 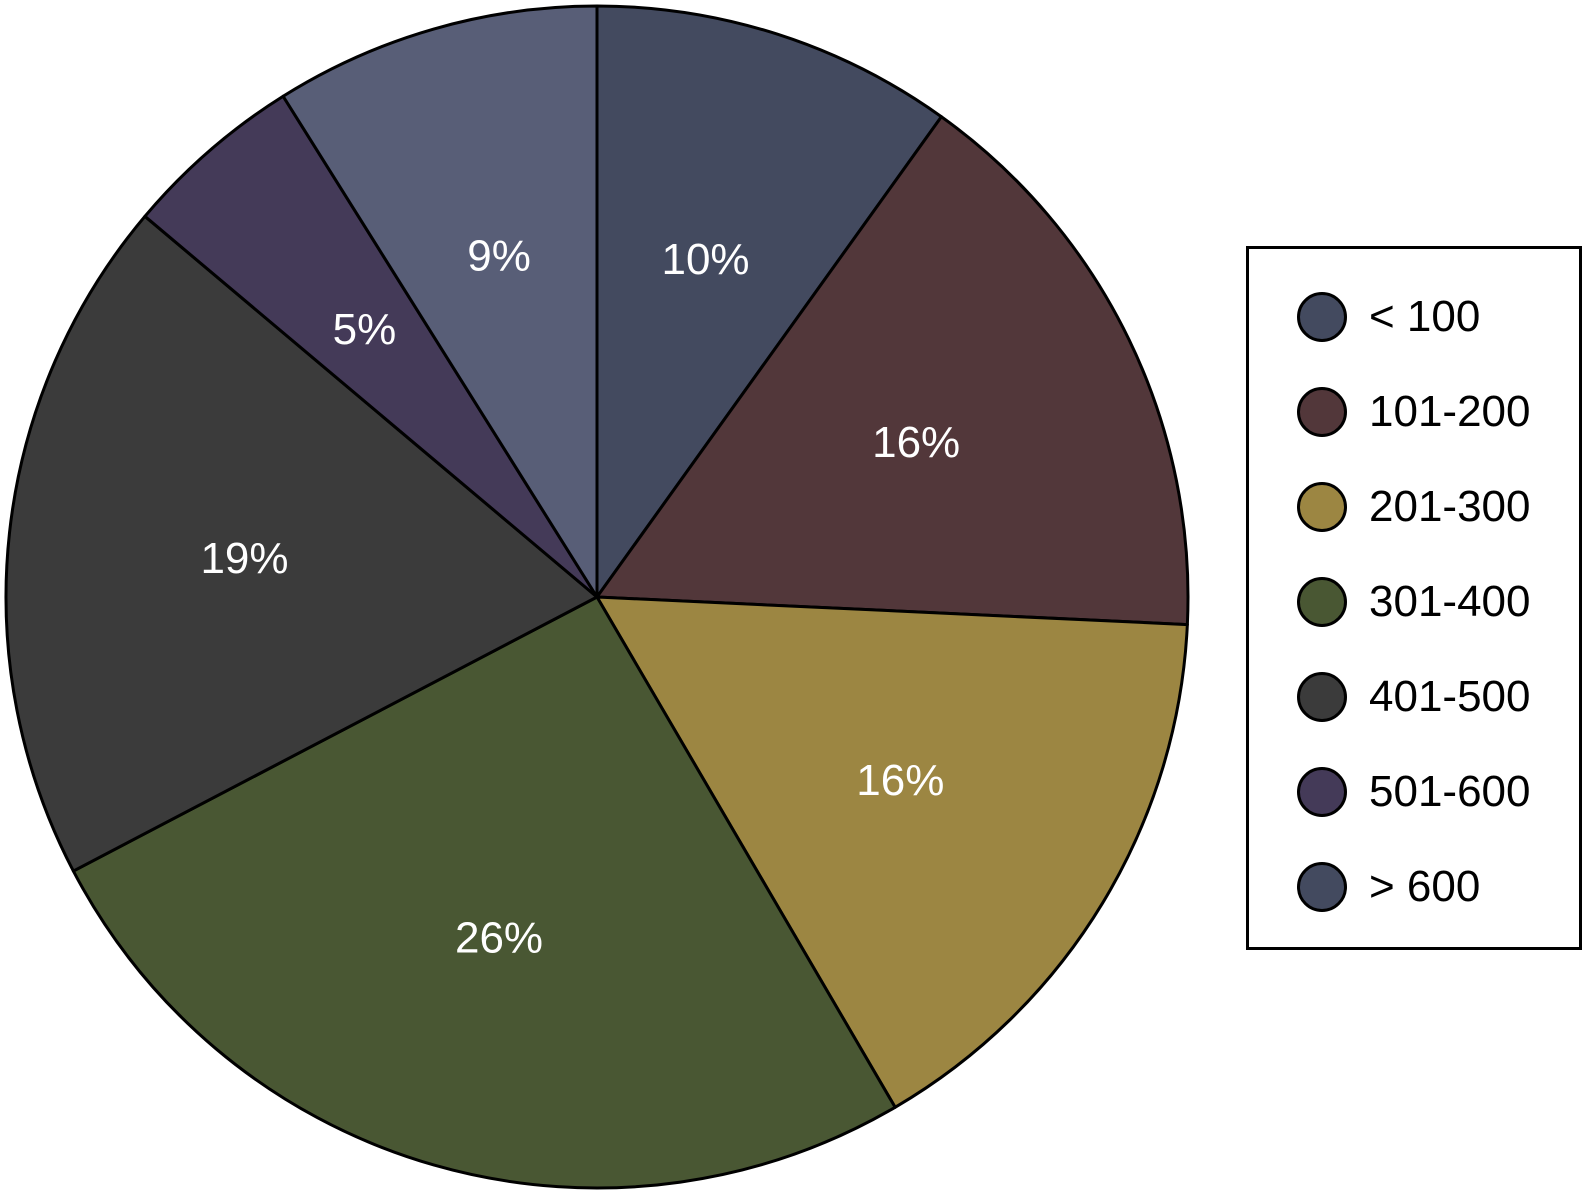 What do you see at coordinates (1450, 791) in the screenshot?
I see `legend-label: 501-600` at bounding box center [1450, 791].